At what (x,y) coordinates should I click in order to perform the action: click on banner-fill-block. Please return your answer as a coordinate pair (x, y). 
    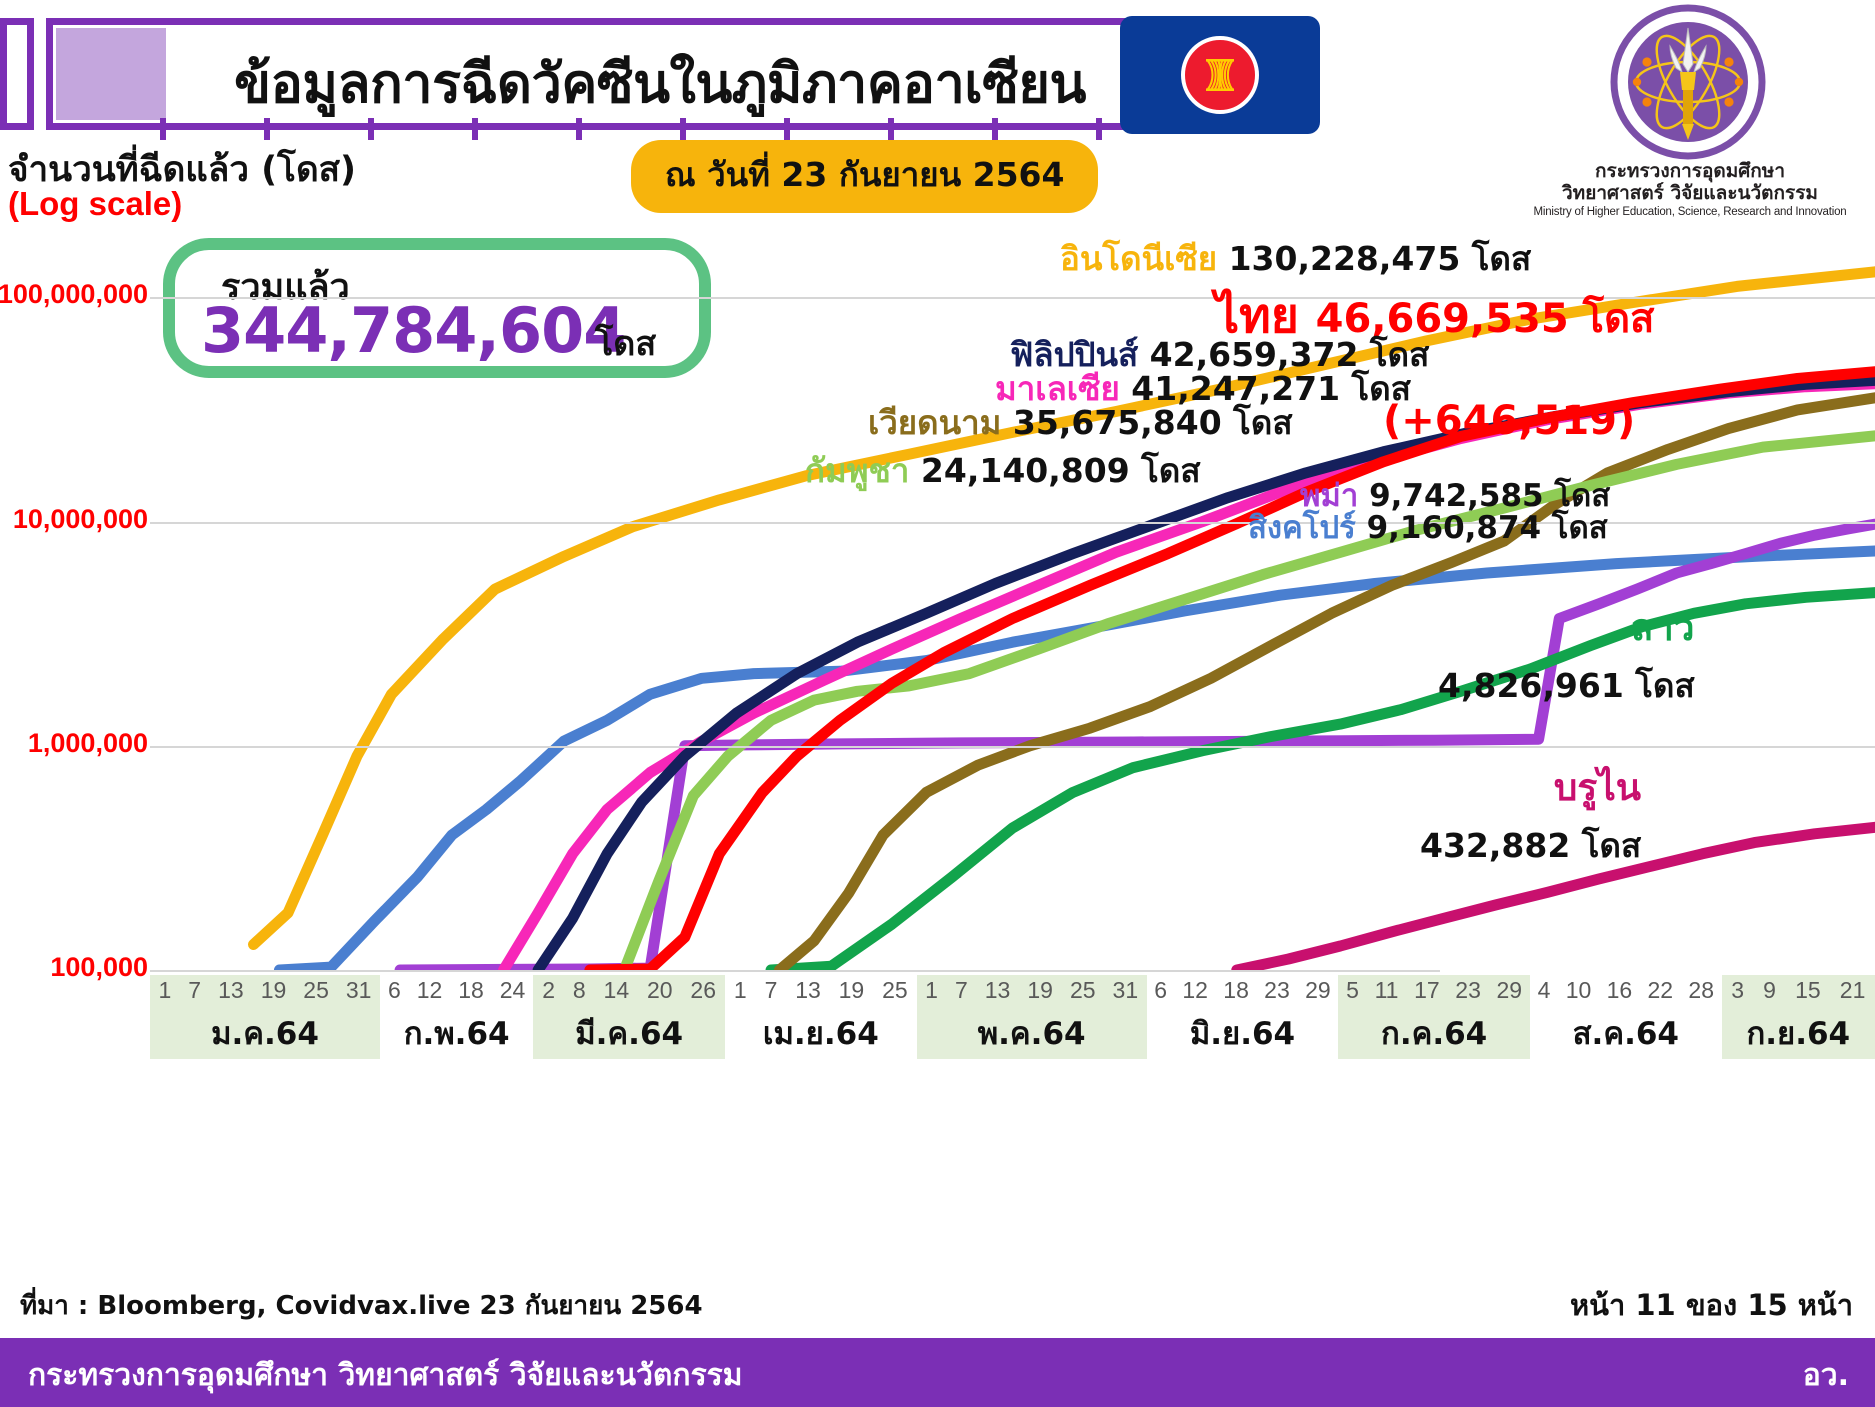
    Looking at the image, I should click on (111, 74).